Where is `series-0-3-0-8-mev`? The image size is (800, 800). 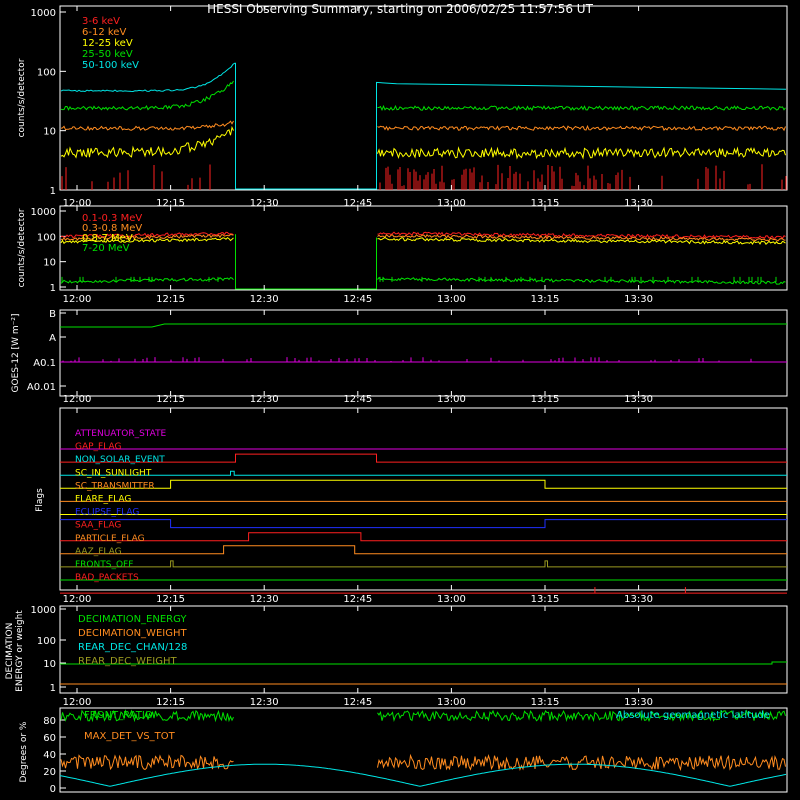
series-0-3-0-8-mev is located at coordinates (147, 237).